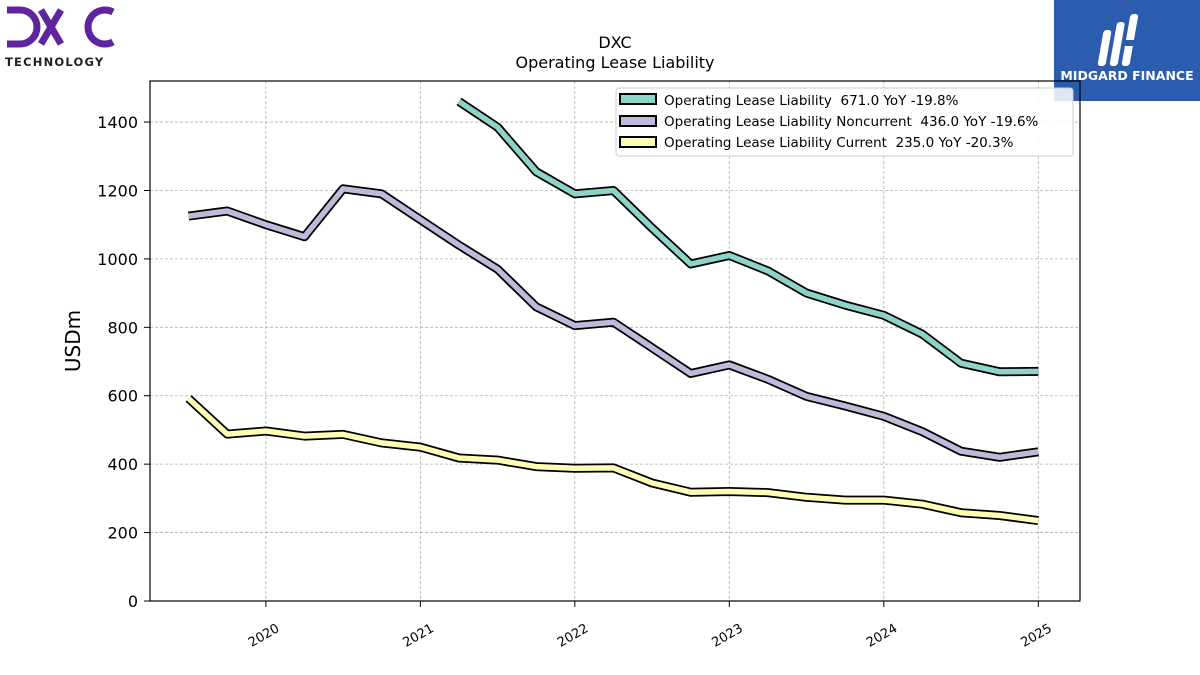 The width and height of the screenshot is (1200, 675). I want to click on y-tick-label: 1200, so click(117, 190).